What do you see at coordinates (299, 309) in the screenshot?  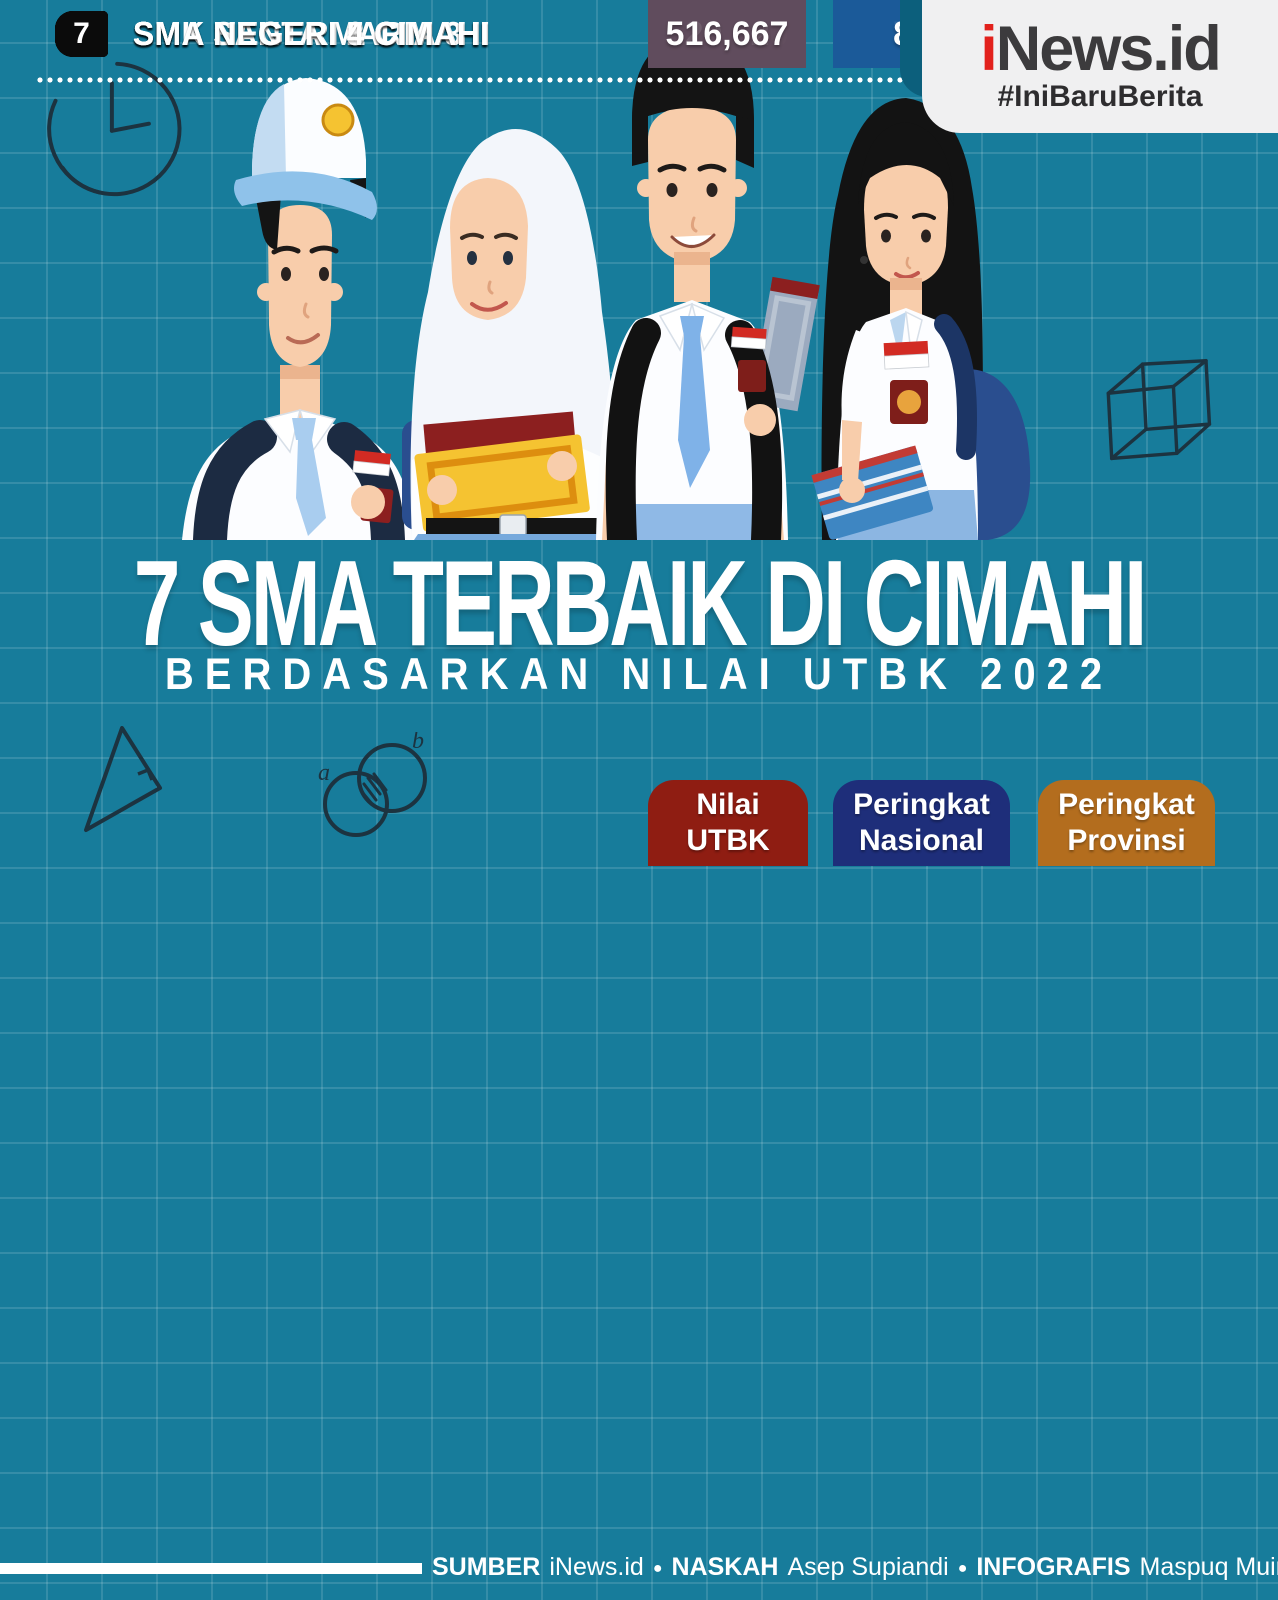 I see `student-boy-cap` at bounding box center [299, 309].